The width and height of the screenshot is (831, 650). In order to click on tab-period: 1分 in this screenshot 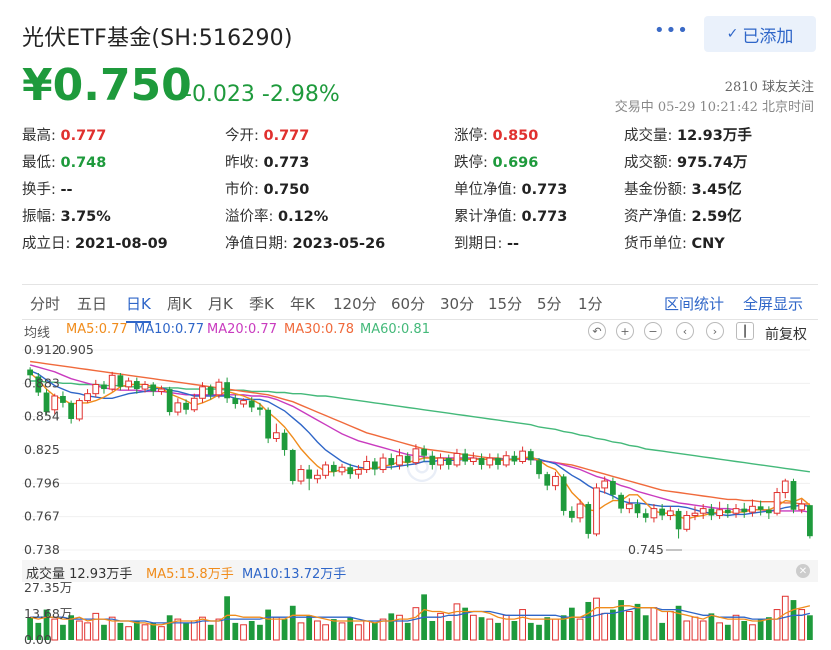, I will do `click(590, 304)`.